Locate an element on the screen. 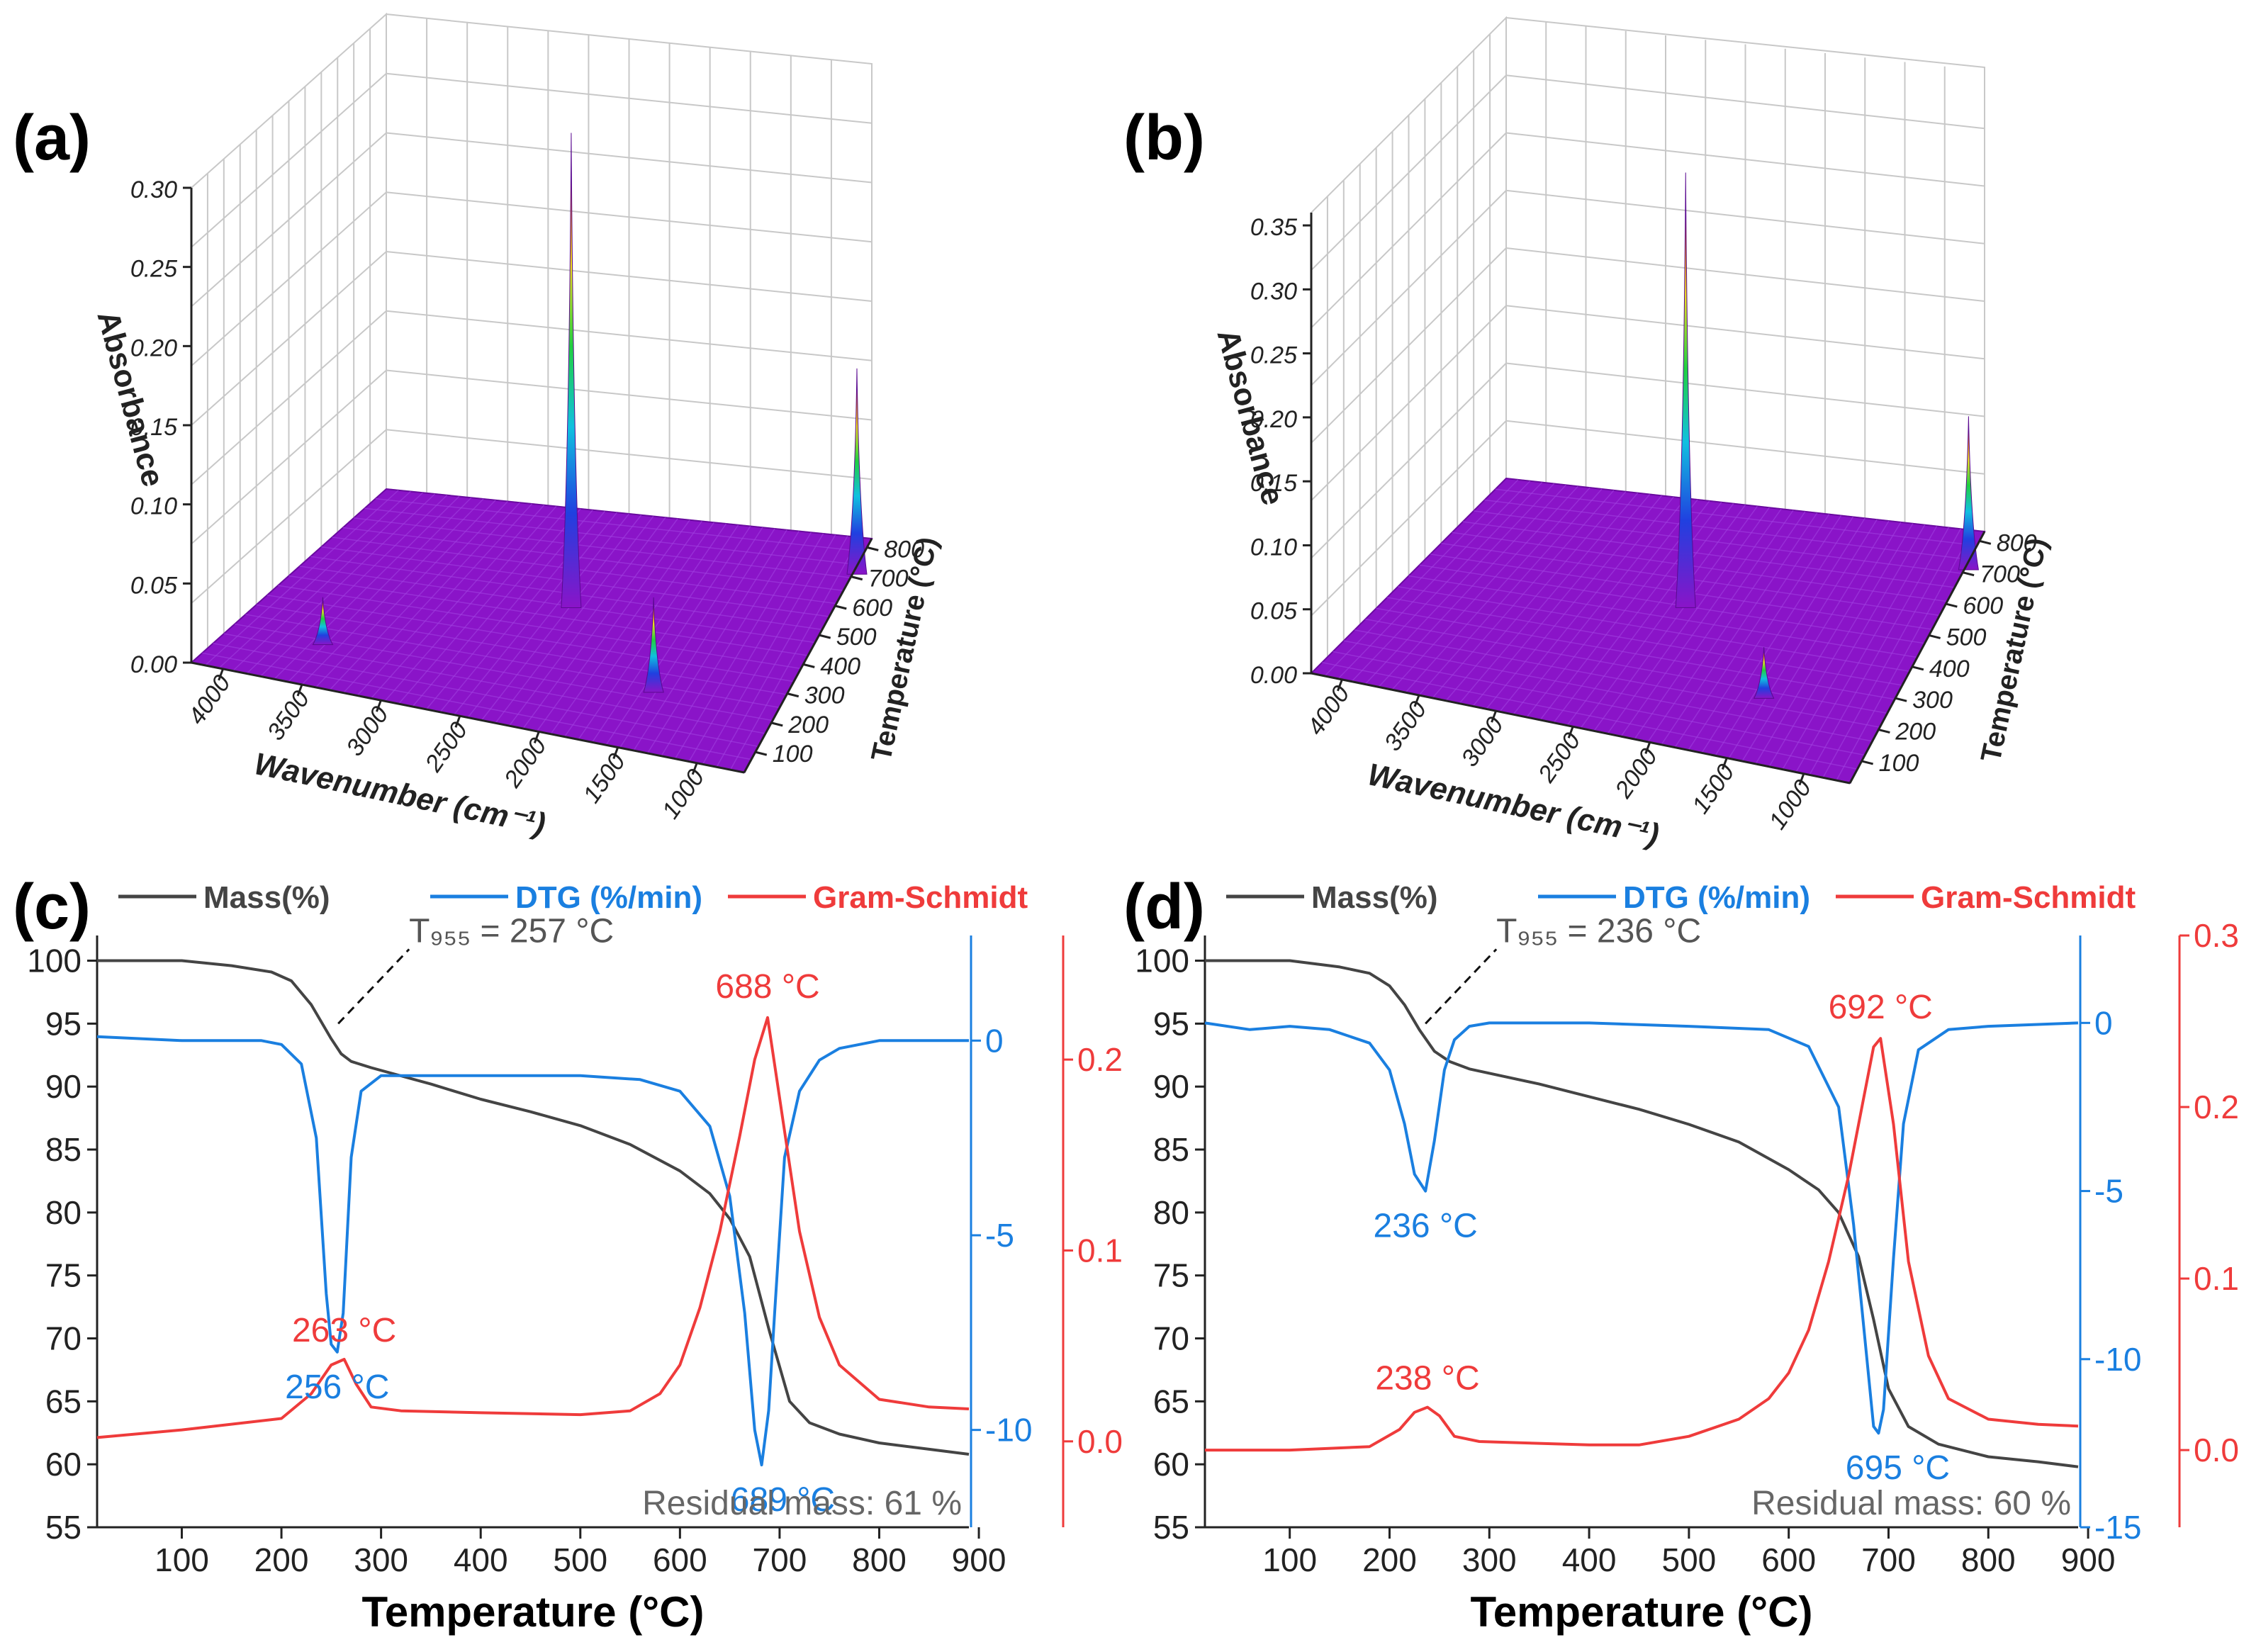 This screenshot has height=1652, width=2261. dtg-tick-label: -15 is located at coordinates (2117, 1527).